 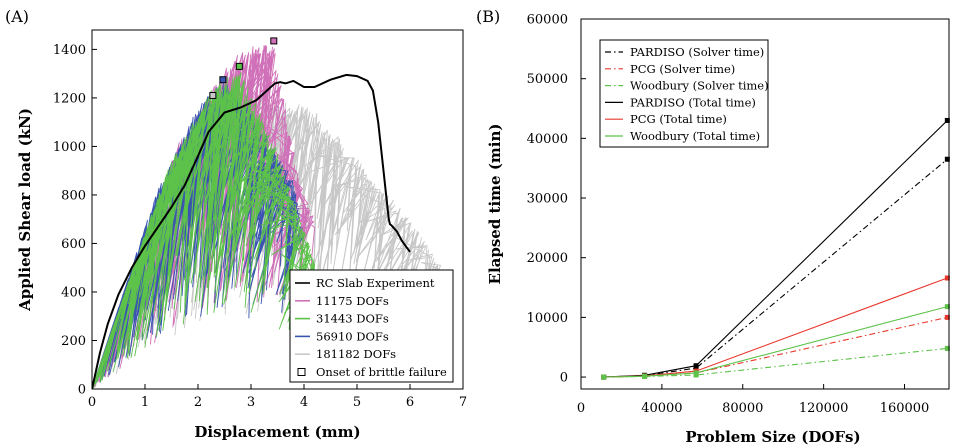 I want to click on point-pcg-solver-time, so click(x=947, y=317).